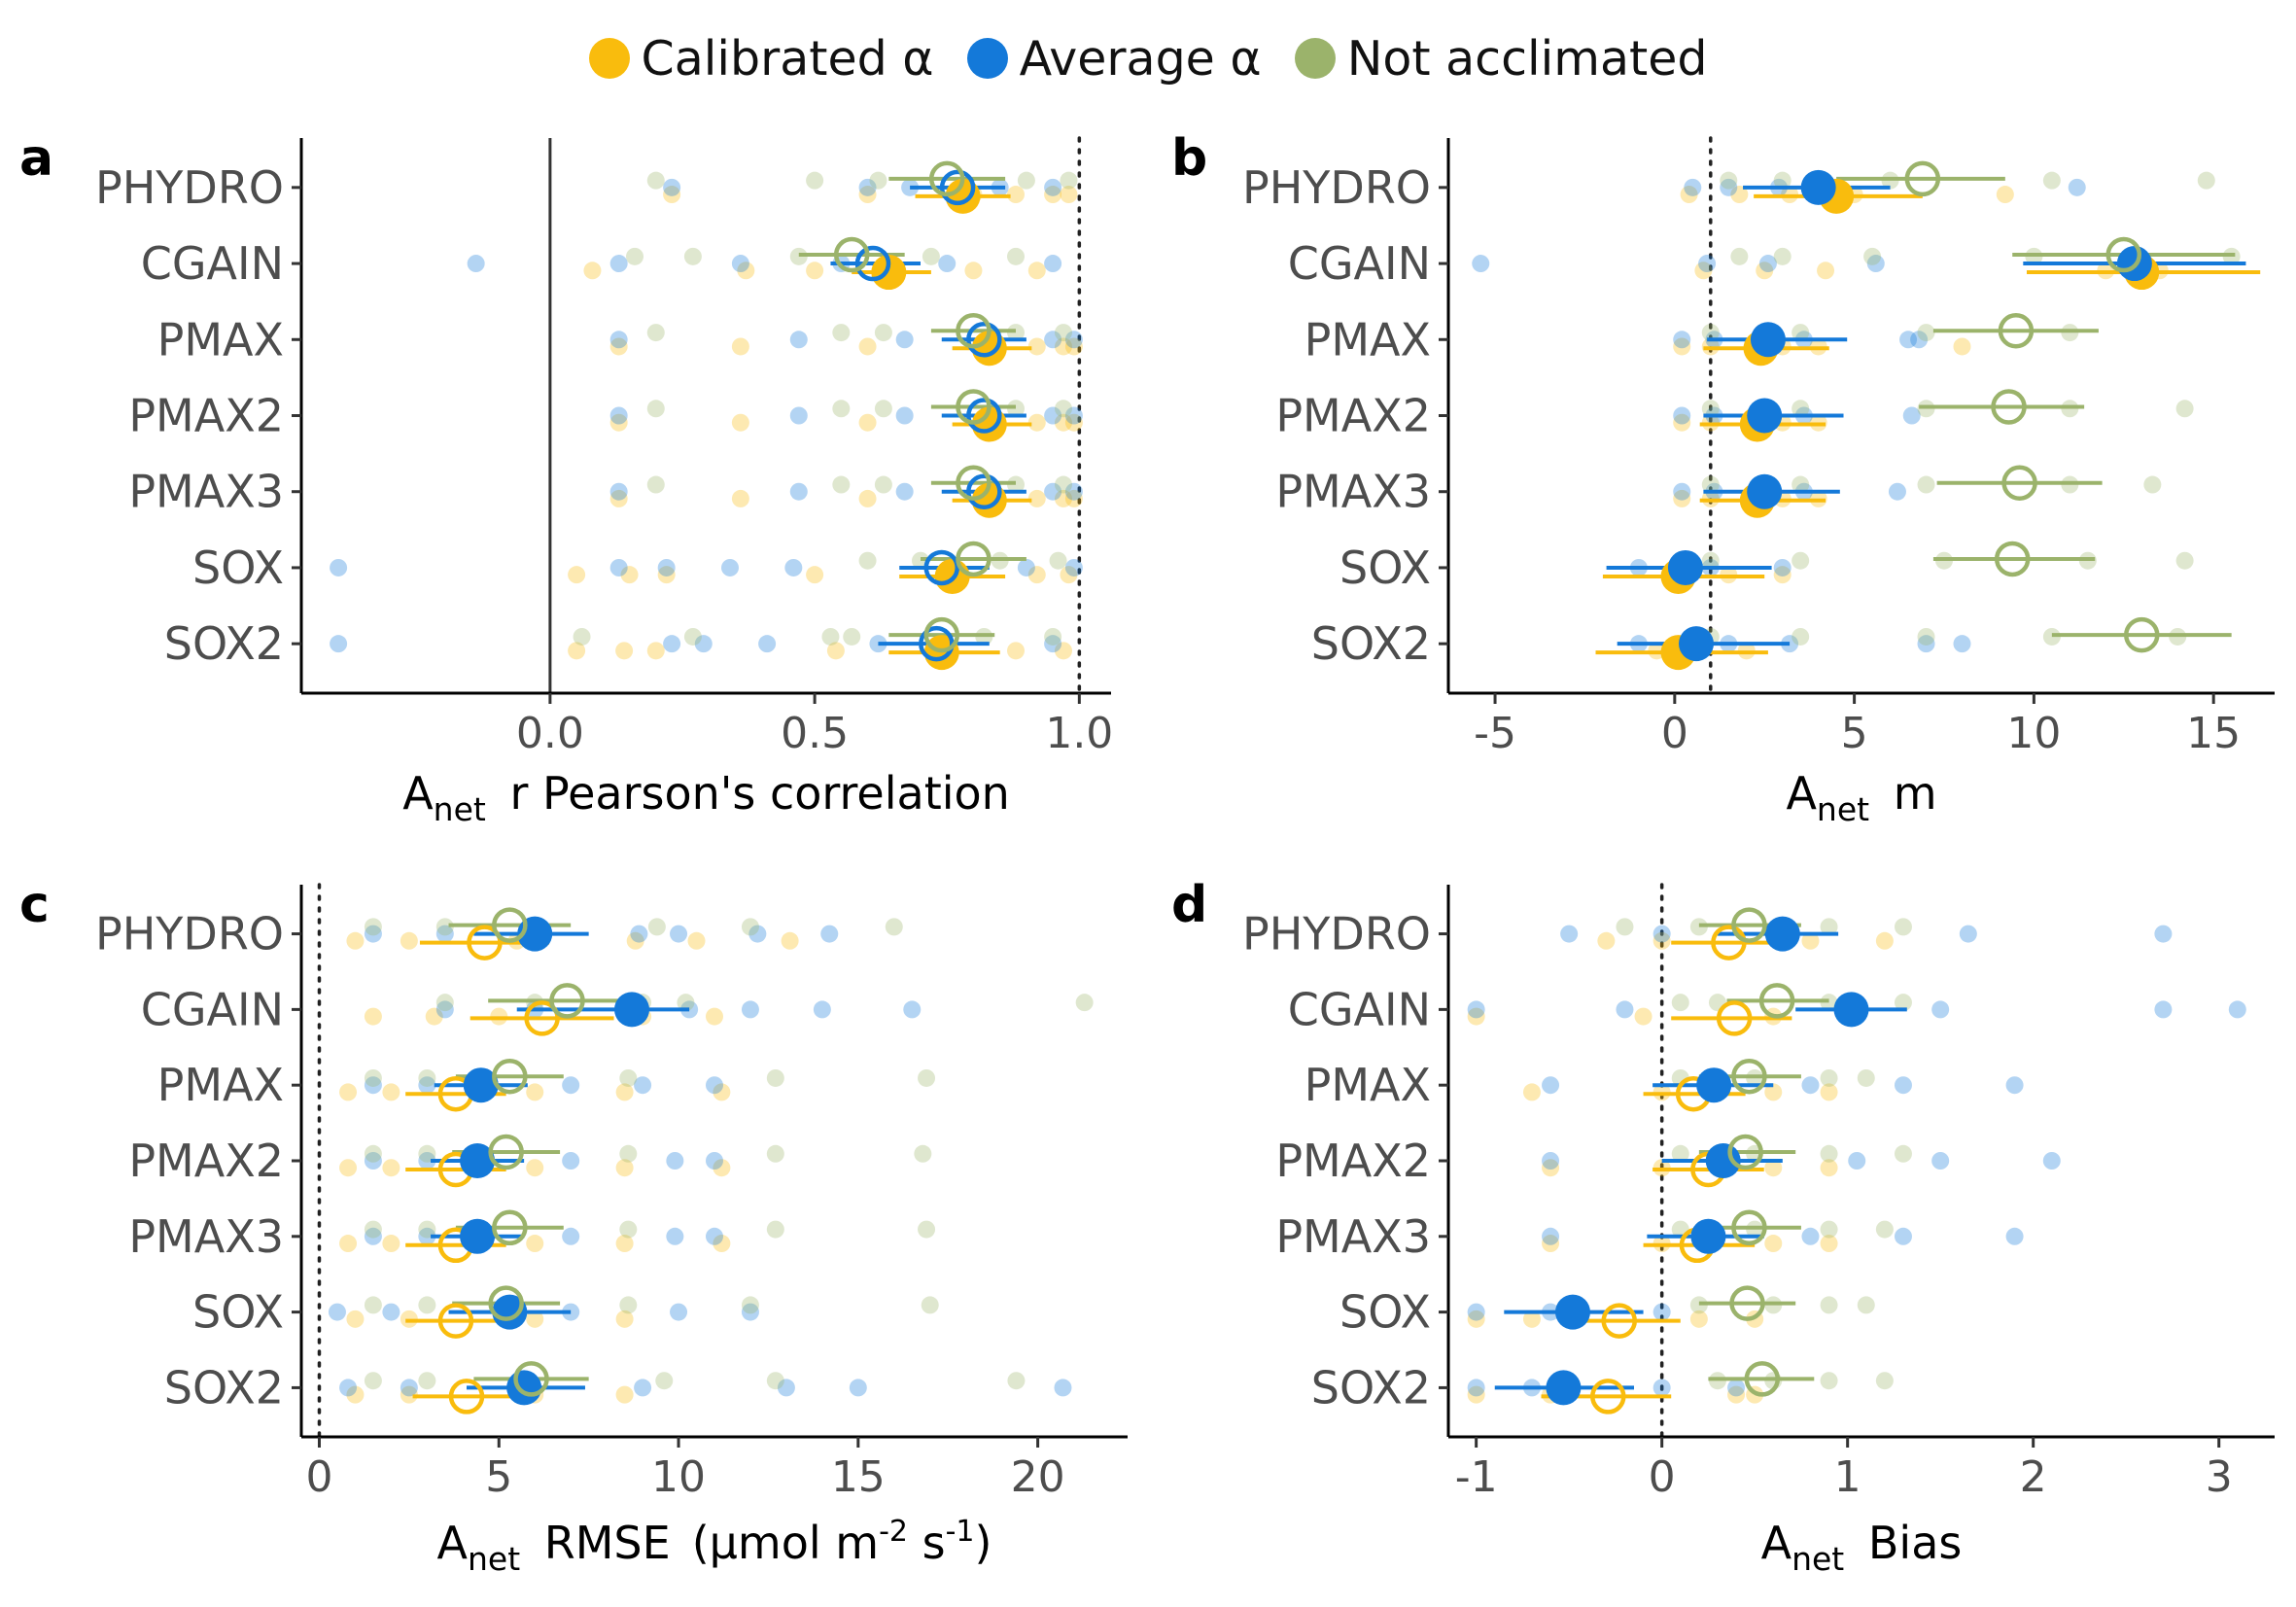  Describe the element at coordinates (1674, 733) in the screenshot. I see `x-tick-label: 0` at that location.